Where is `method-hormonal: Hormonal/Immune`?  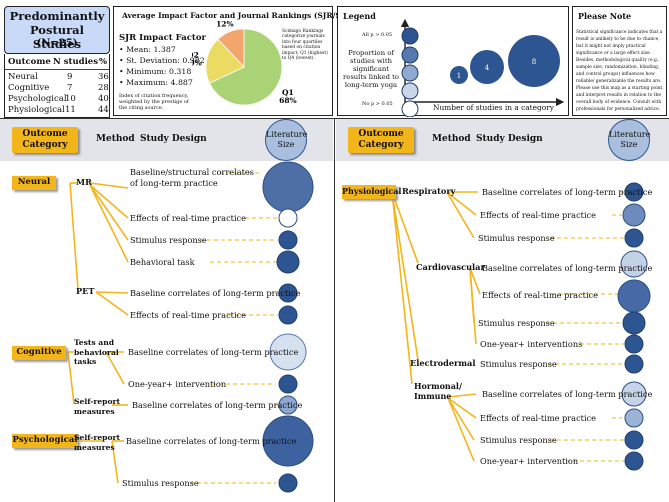 method-hormonal: Hormonal/Immune is located at coordinates (438, 391).